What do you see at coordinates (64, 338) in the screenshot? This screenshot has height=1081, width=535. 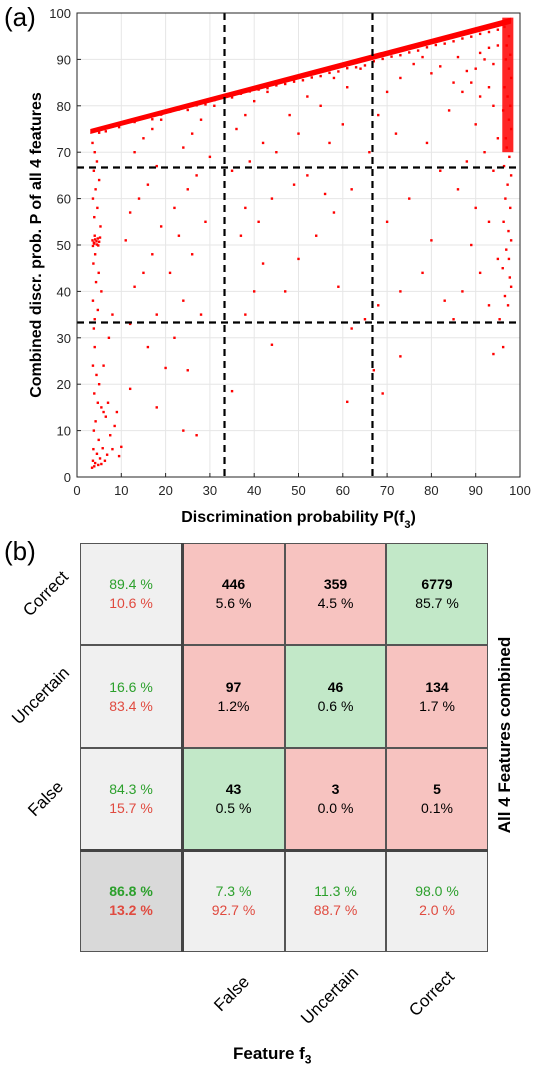 I see `y-tick-label: 30` at bounding box center [64, 338].